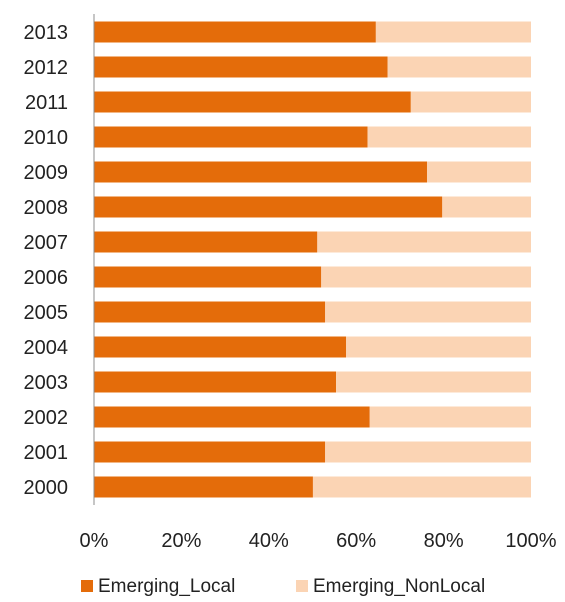  Describe the element at coordinates (302, 586) in the screenshot. I see `legend-swatch-nonlocal` at that location.